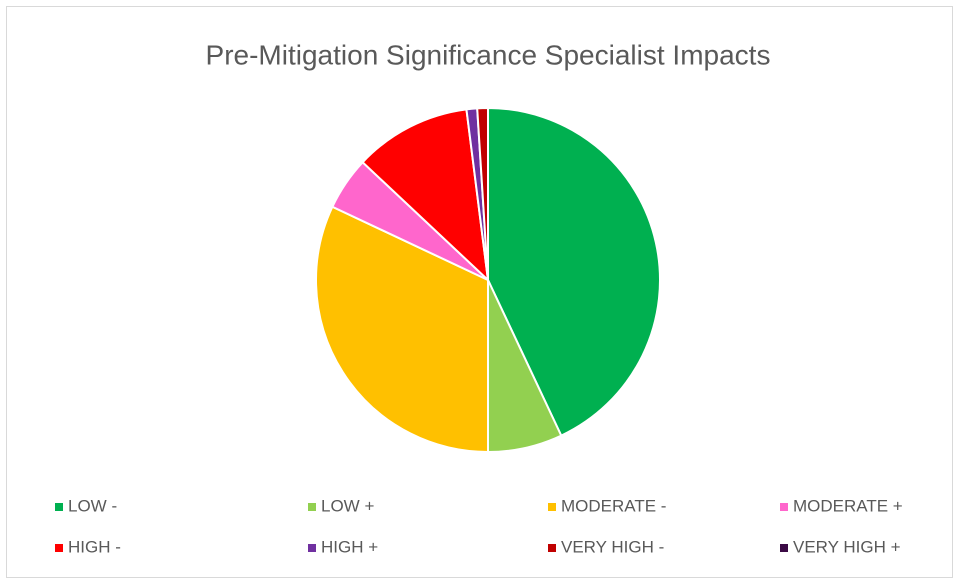  What do you see at coordinates (347, 505) in the screenshot?
I see `legend-label: LOW +` at bounding box center [347, 505].